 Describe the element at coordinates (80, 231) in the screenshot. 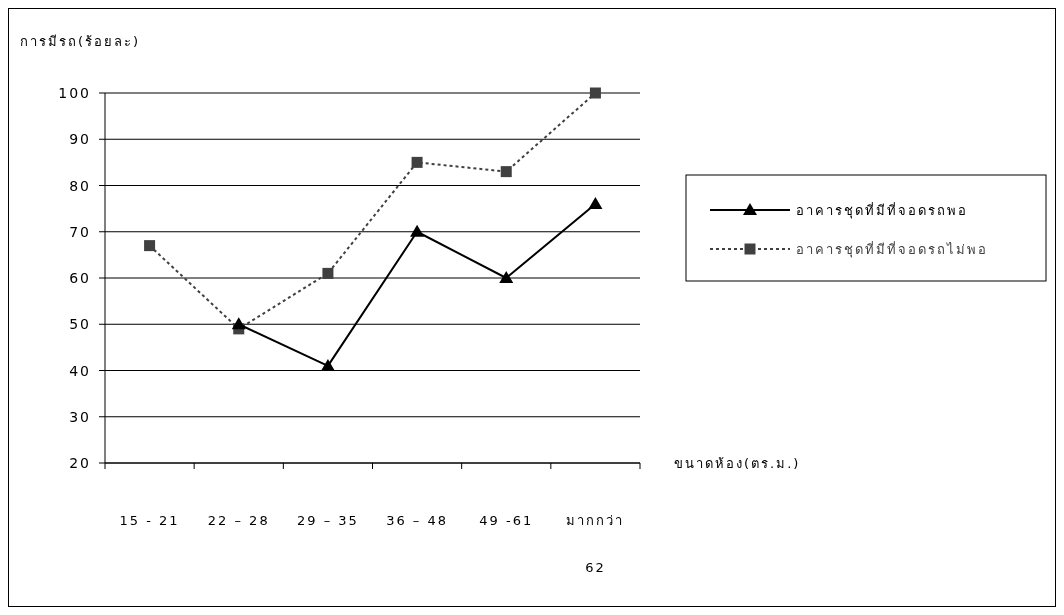

I see `y-tick-label: 70` at that location.